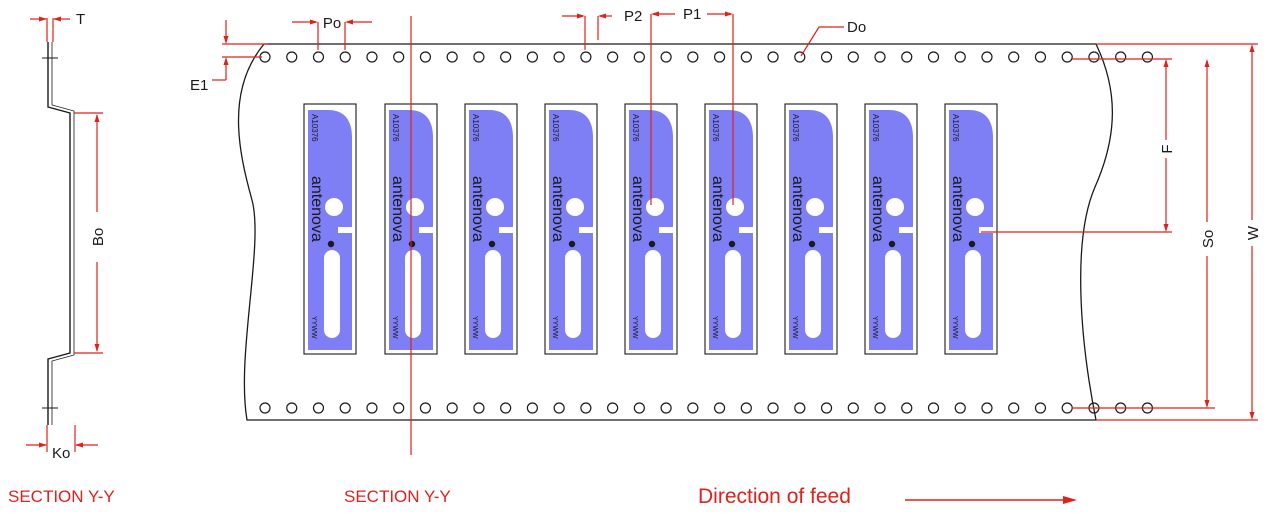 The width and height of the screenshot is (1267, 513). I want to click on label-do: Do, so click(856, 27).